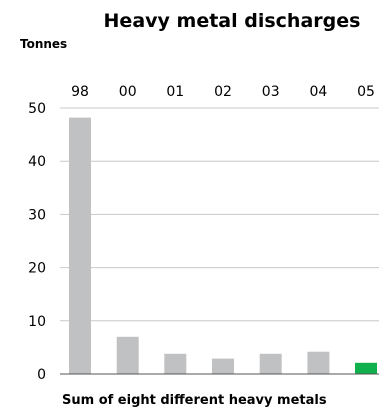 This screenshot has height=412, width=379. Describe the element at coordinates (175, 92) in the screenshot. I see `category-label-01: 01` at that location.